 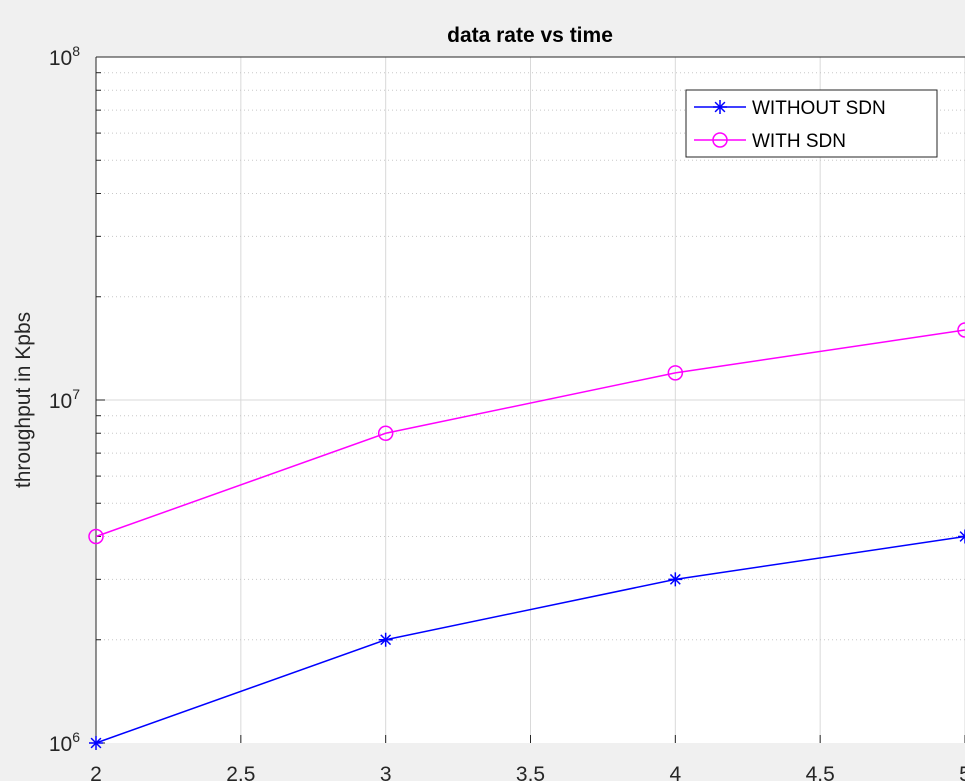 What do you see at coordinates (23, 400) in the screenshot?
I see `y-axis-label: throughput in Kpbs` at bounding box center [23, 400].